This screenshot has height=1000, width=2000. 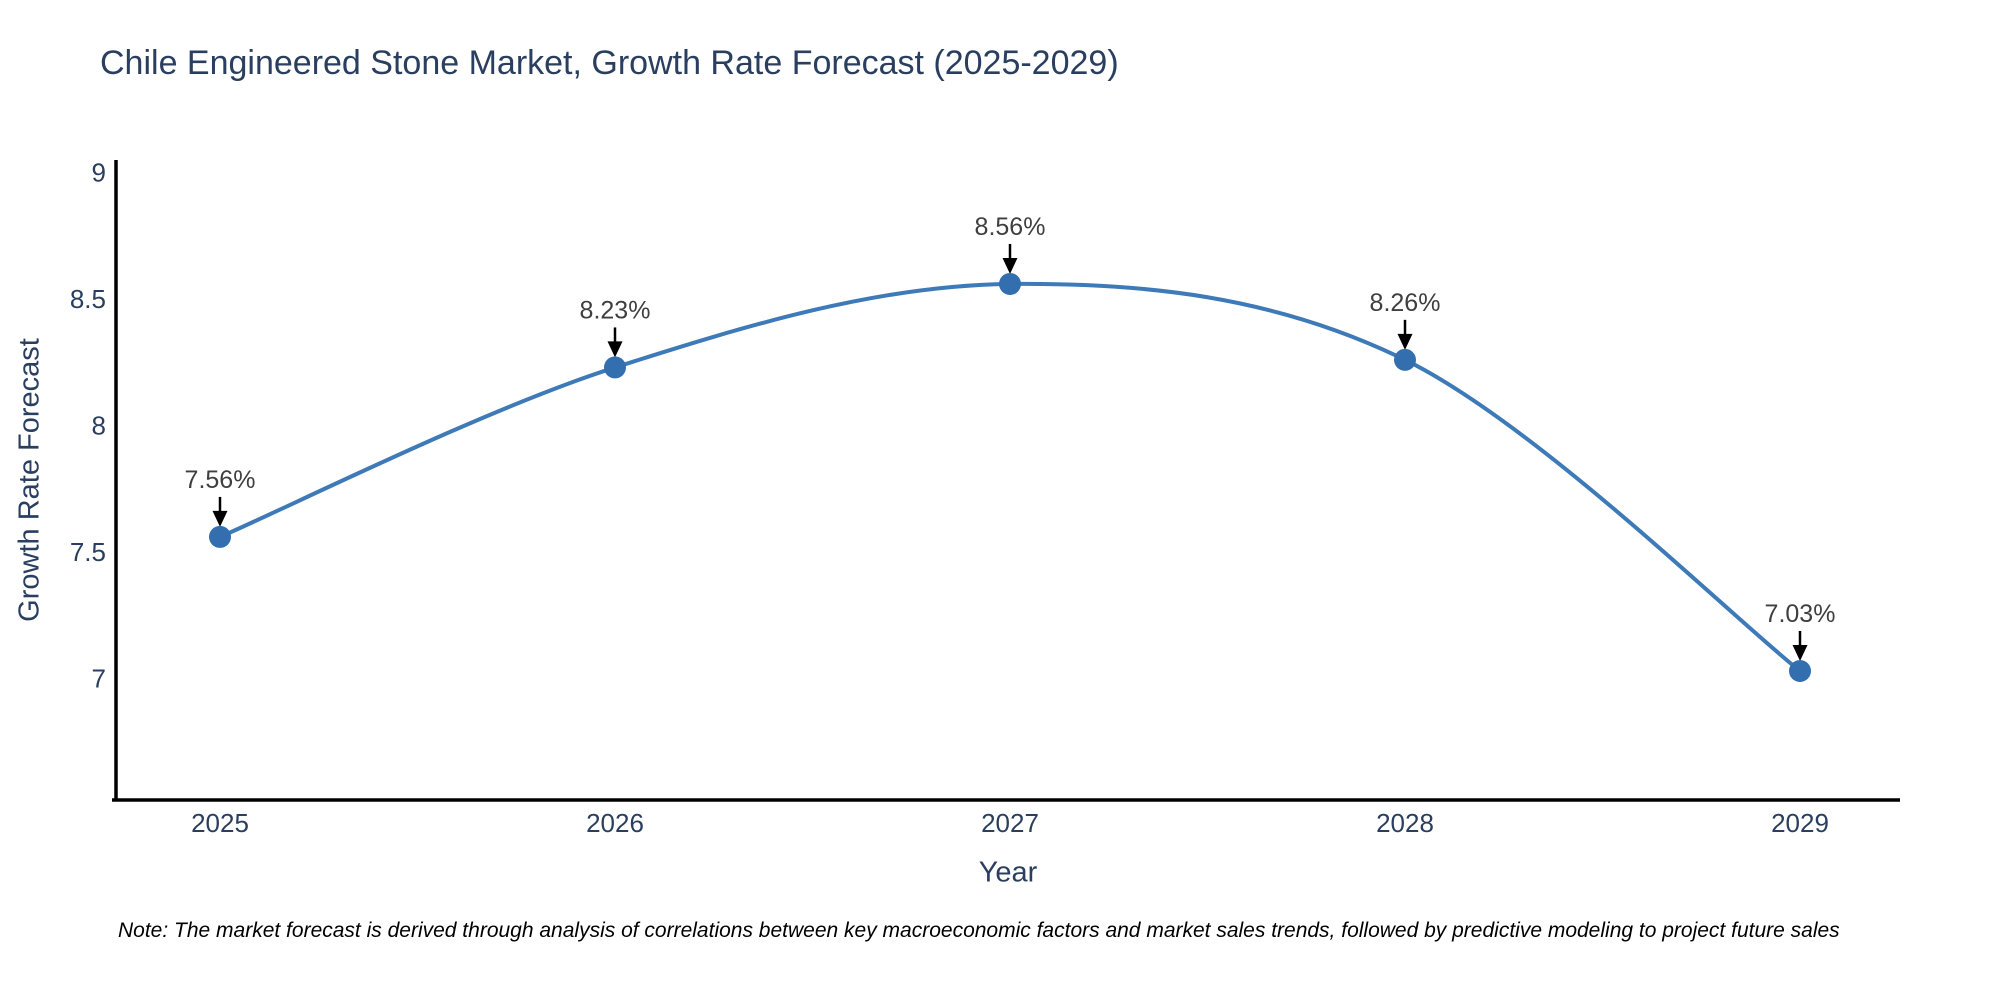 What do you see at coordinates (1010, 823) in the screenshot?
I see `x-tick-label: 2027` at bounding box center [1010, 823].